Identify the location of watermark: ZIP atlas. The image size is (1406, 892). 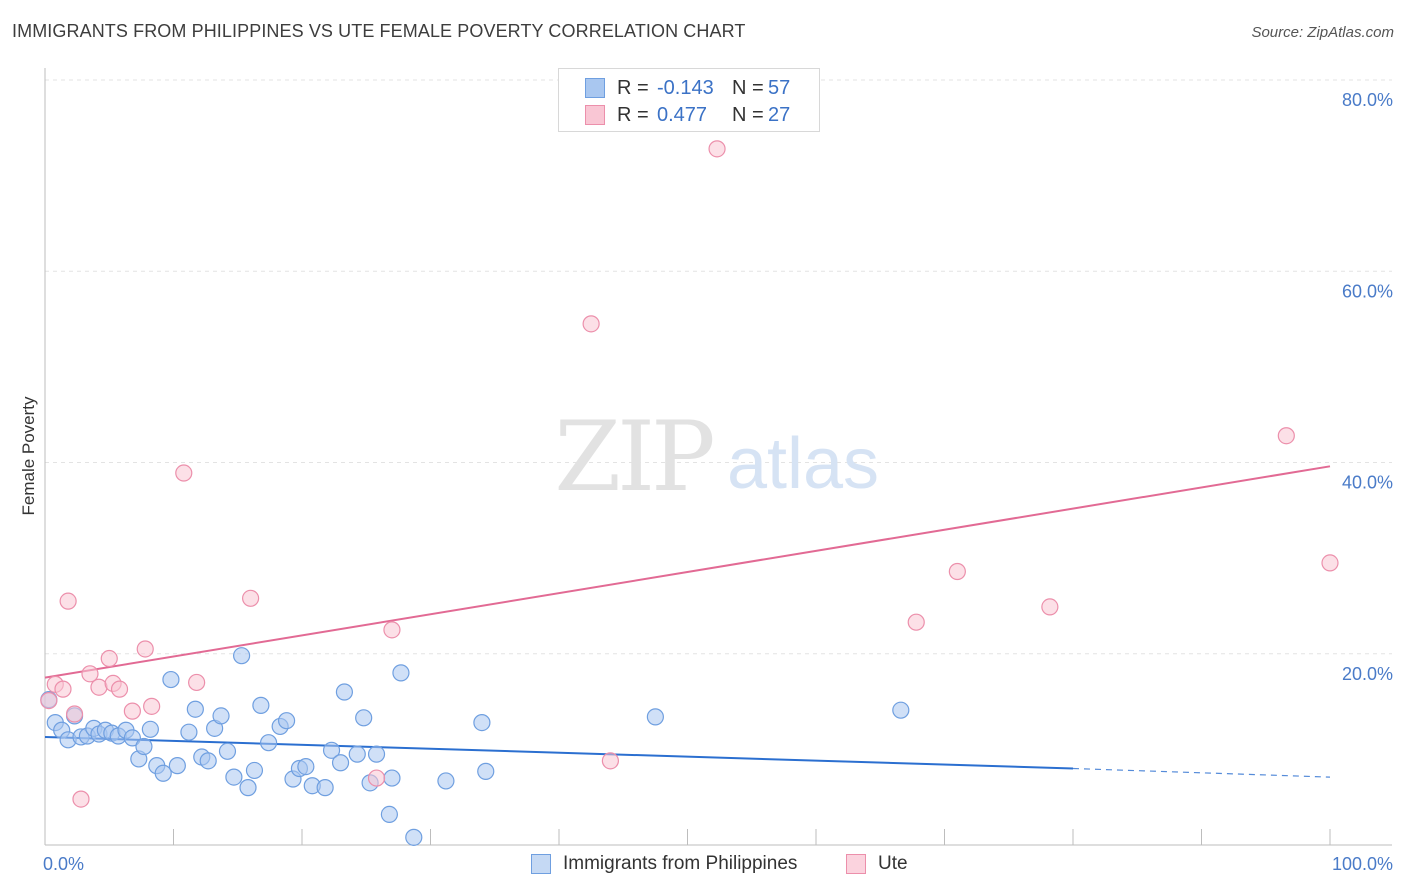
(716, 457).